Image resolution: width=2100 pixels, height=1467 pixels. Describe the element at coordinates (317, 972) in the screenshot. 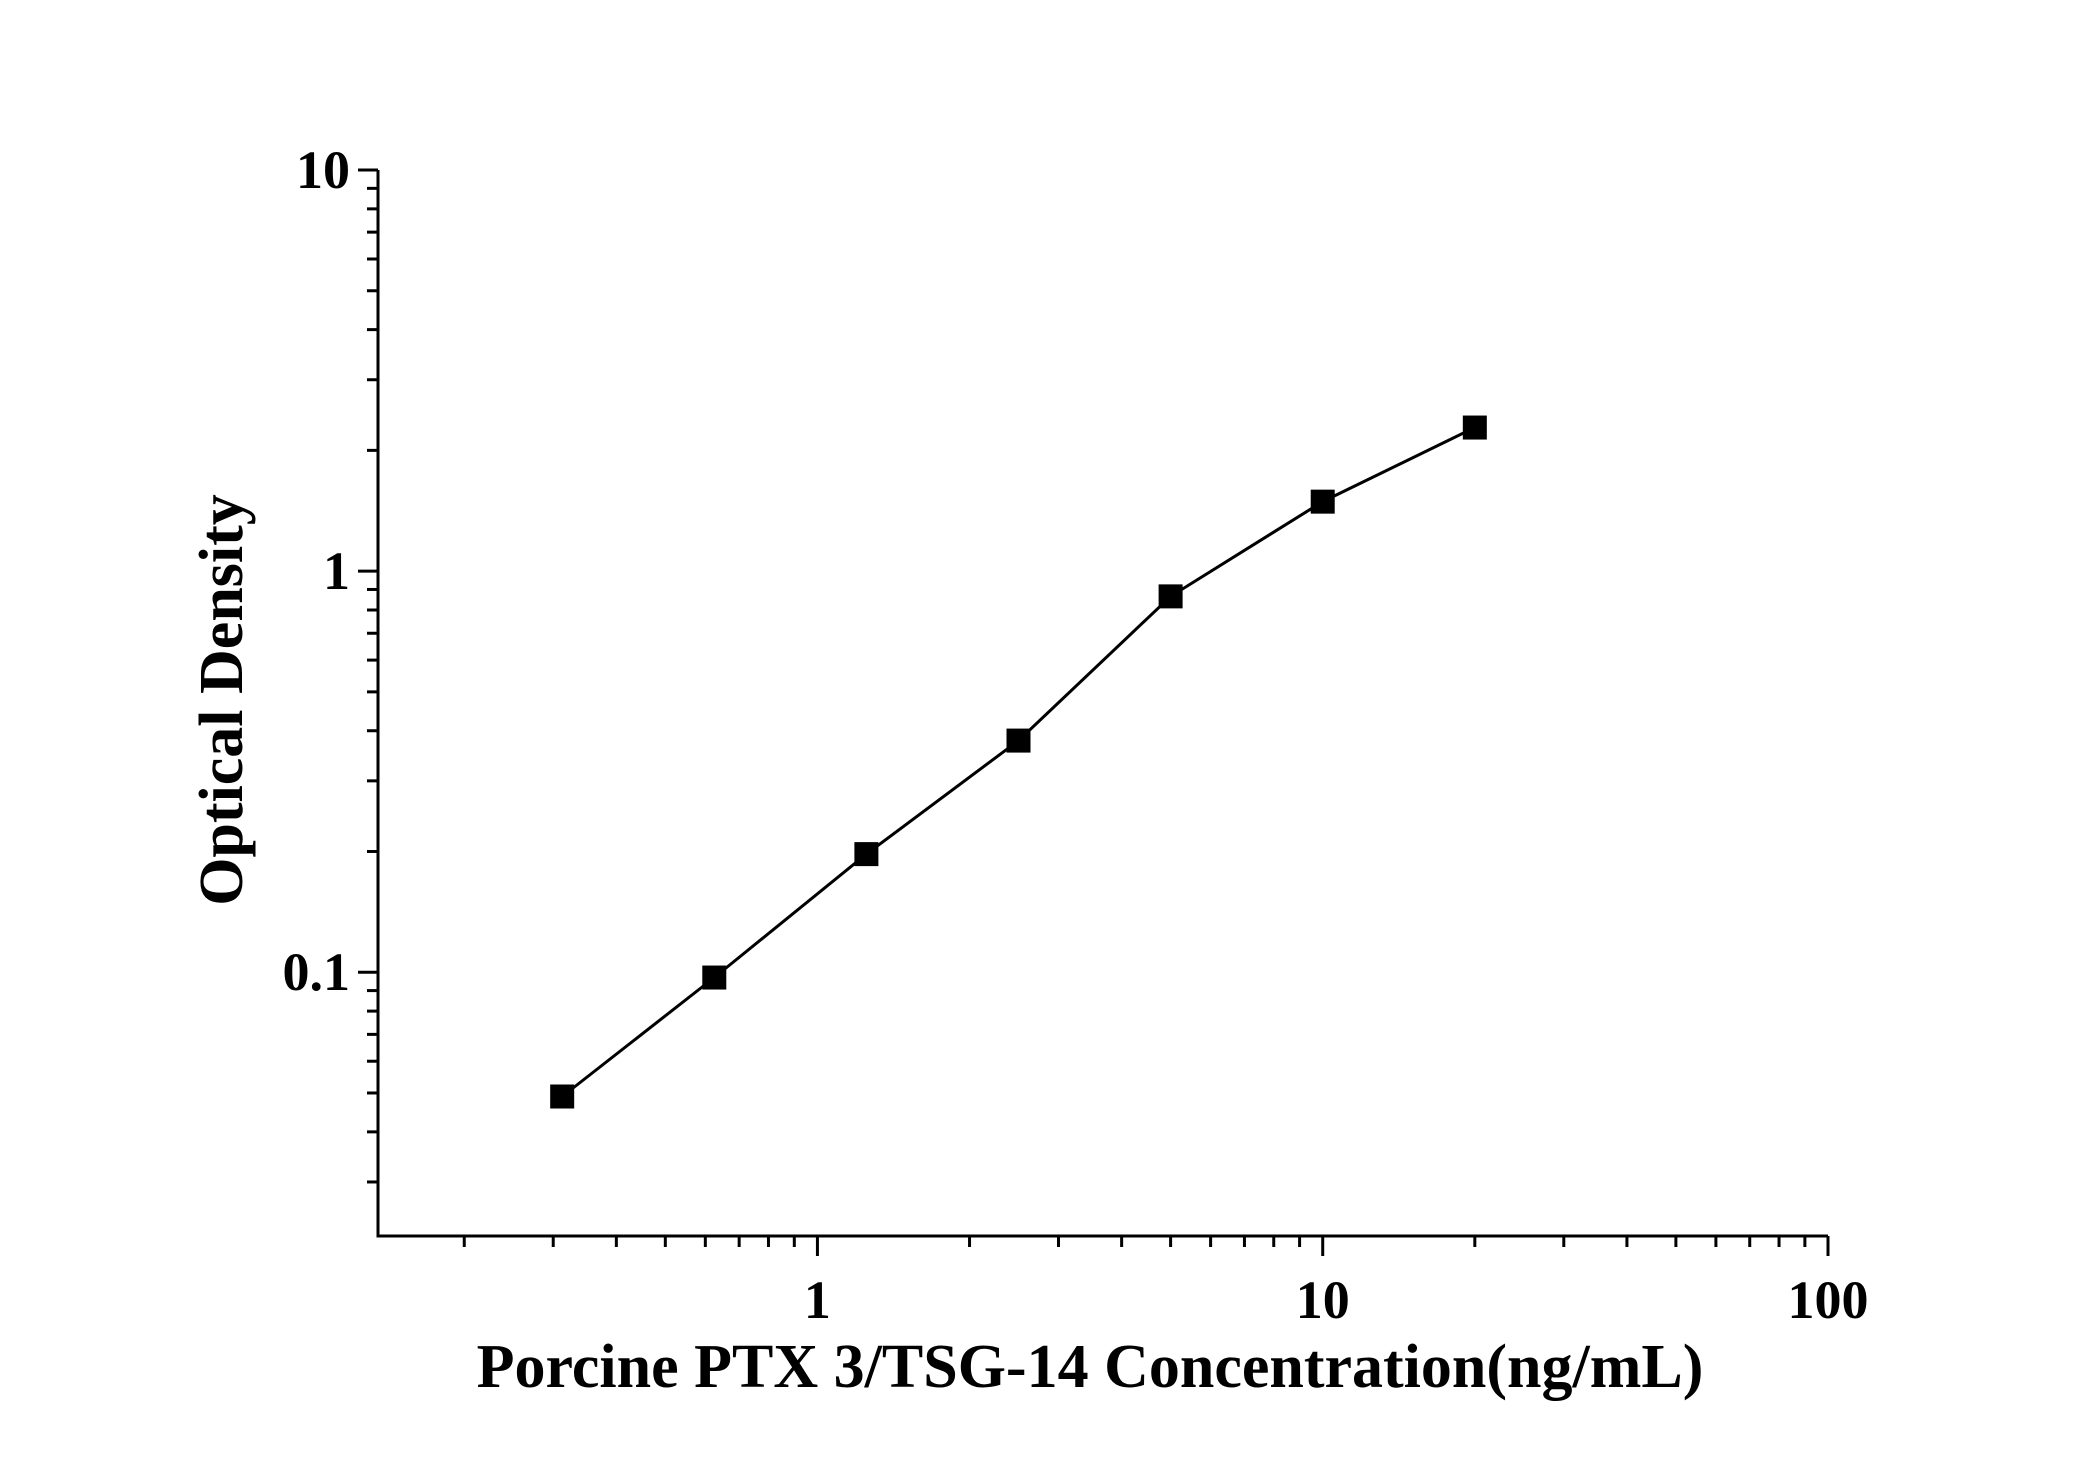

I see `y-tick-label: 0.1` at that location.